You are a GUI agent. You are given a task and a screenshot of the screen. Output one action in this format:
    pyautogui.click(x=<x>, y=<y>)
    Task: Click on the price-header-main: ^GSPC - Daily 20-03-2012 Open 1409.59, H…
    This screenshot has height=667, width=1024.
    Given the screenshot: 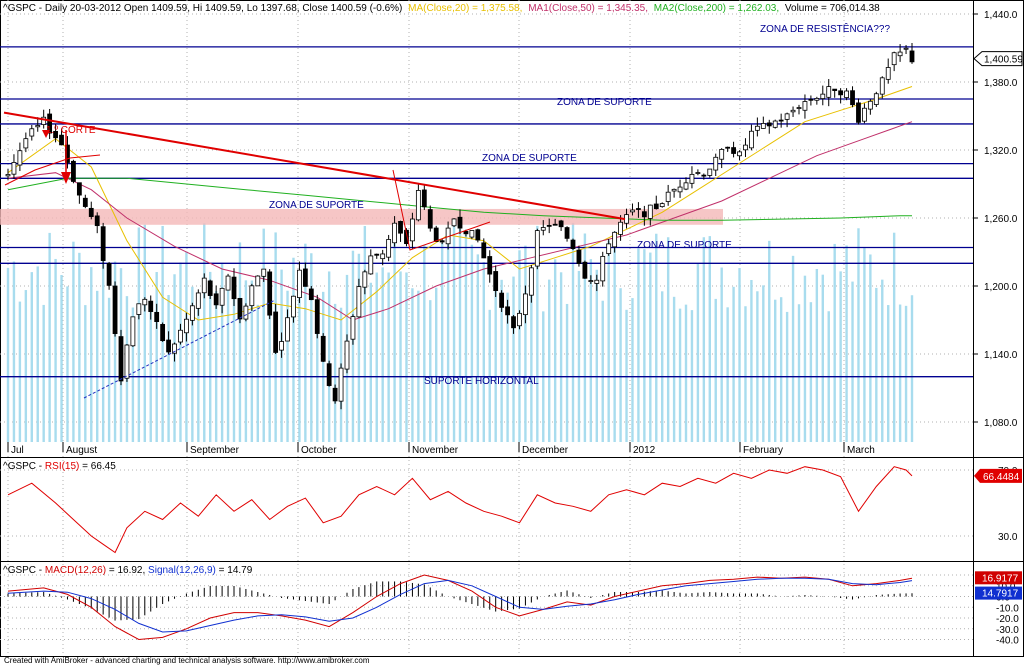 What is the action you would take?
    pyautogui.click(x=202, y=8)
    